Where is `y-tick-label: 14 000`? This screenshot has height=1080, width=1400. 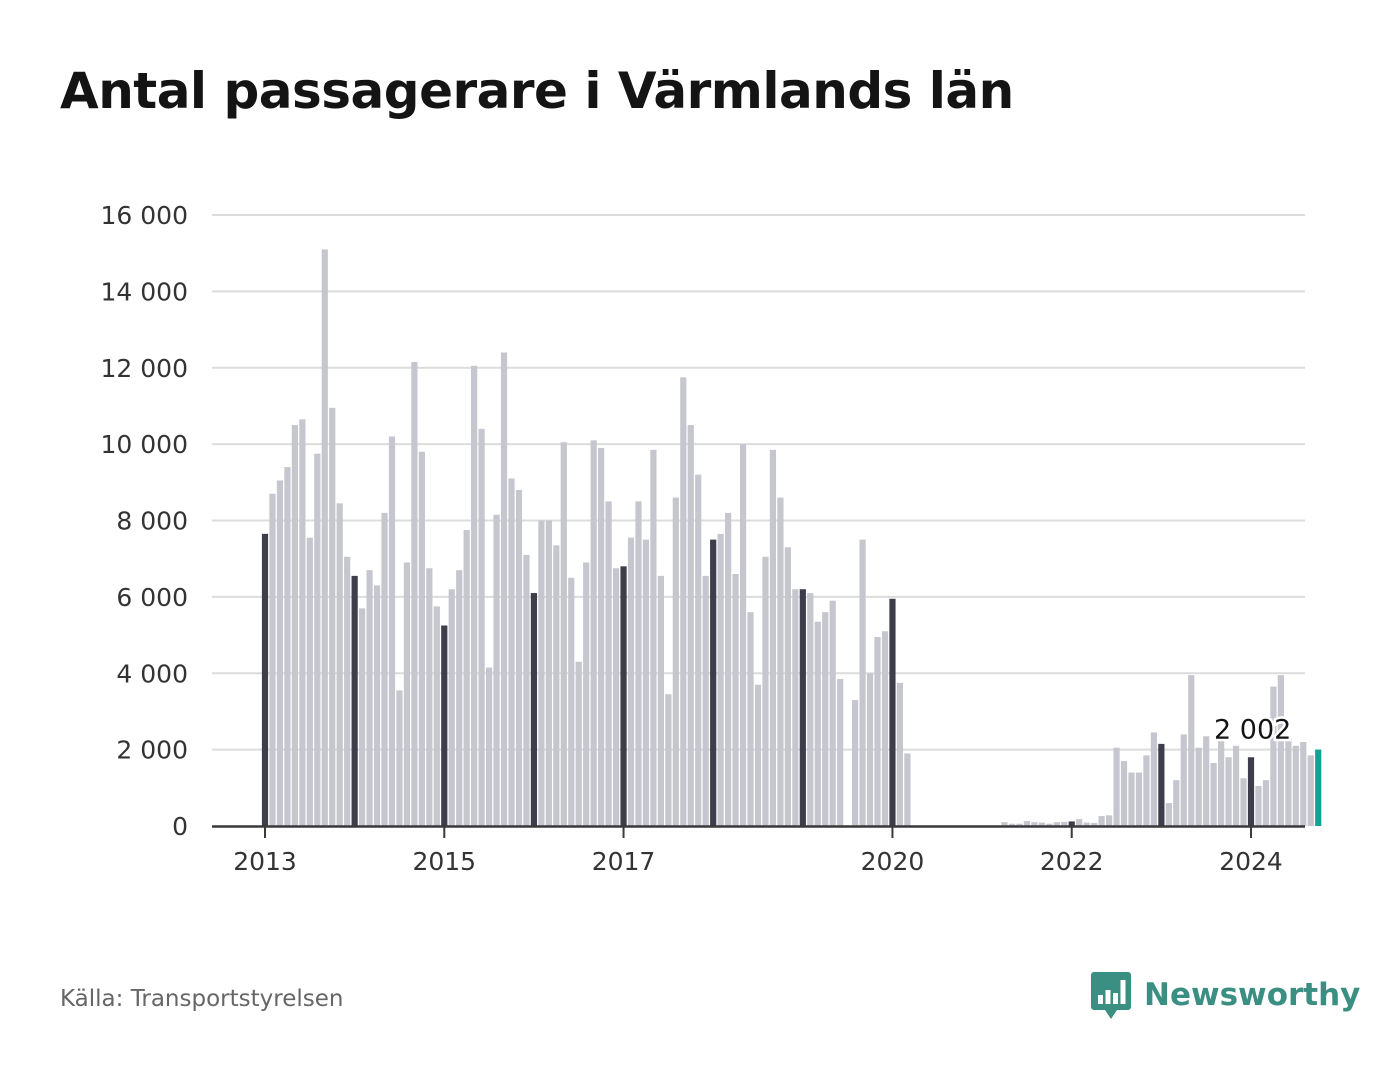
y-tick-label: 14 000 is located at coordinates (144, 291).